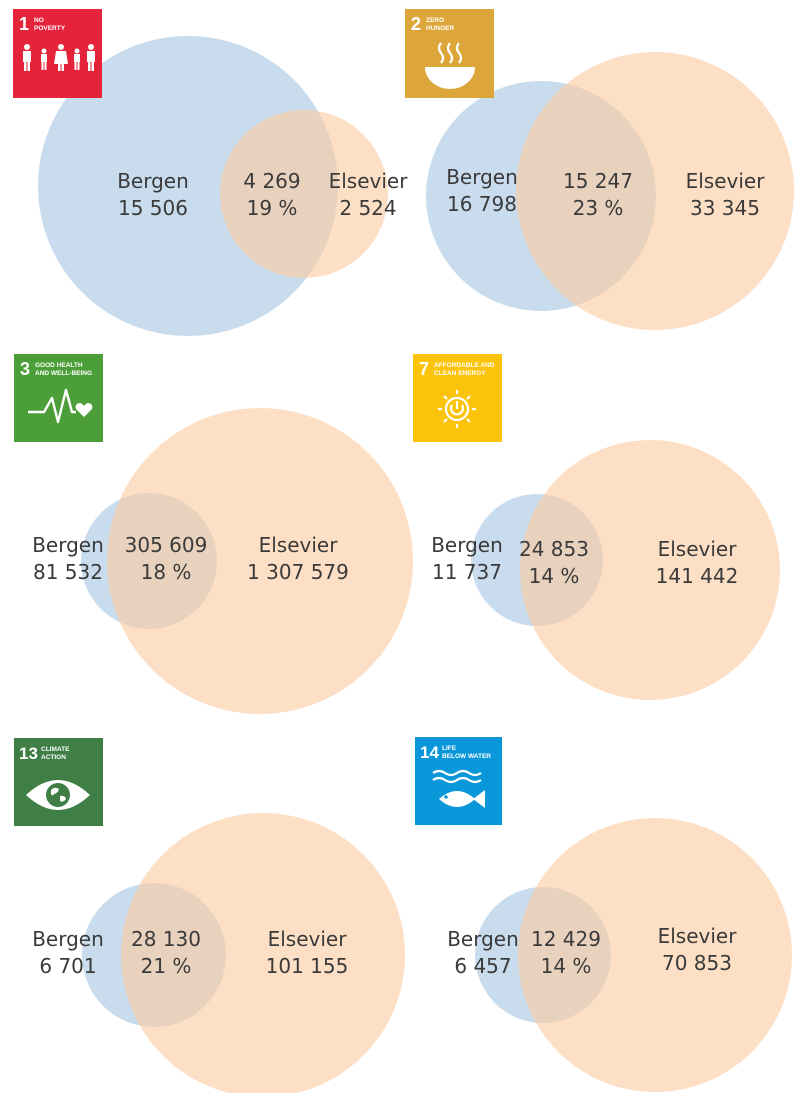 The image size is (808, 1093). Describe the element at coordinates (457, 409) in the screenshot. I see `sun-power-icon` at that location.